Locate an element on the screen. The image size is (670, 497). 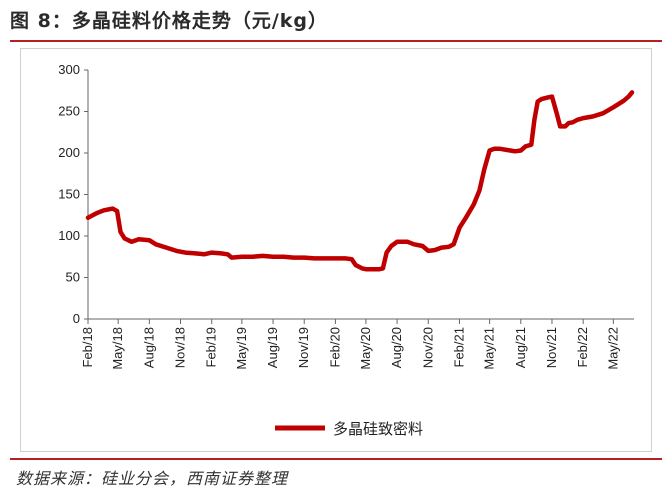
title-divider is located at coordinates (336, 41).